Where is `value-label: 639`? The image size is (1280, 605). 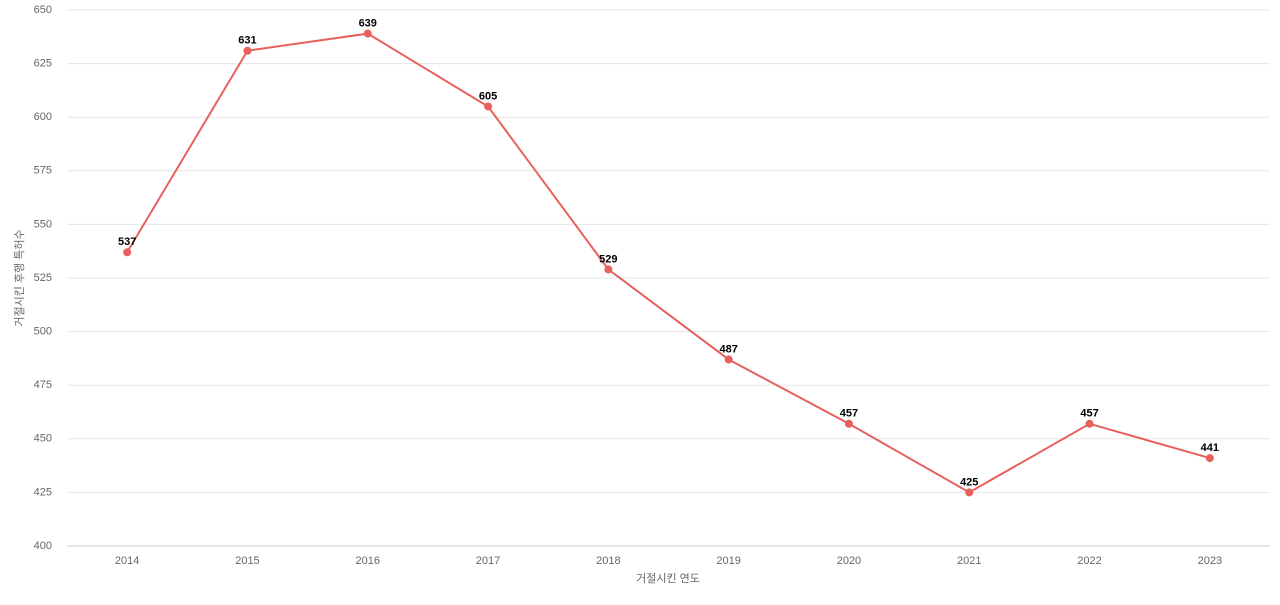
value-label: 639 is located at coordinates (368, 23).